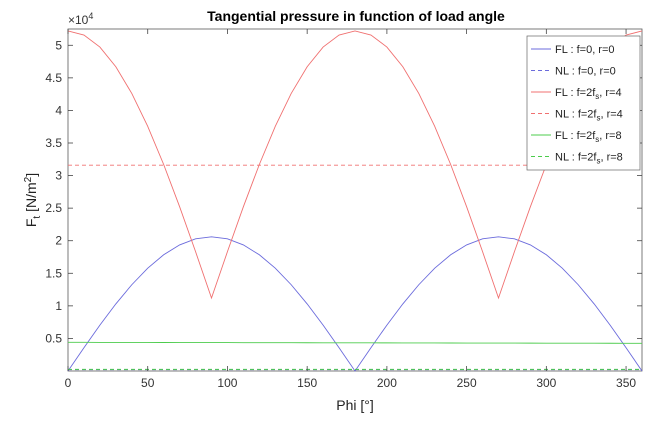 The height and width of the screenshot is (421, 658). I want to click on y-tick-label: 2.5, so click(53, 208).